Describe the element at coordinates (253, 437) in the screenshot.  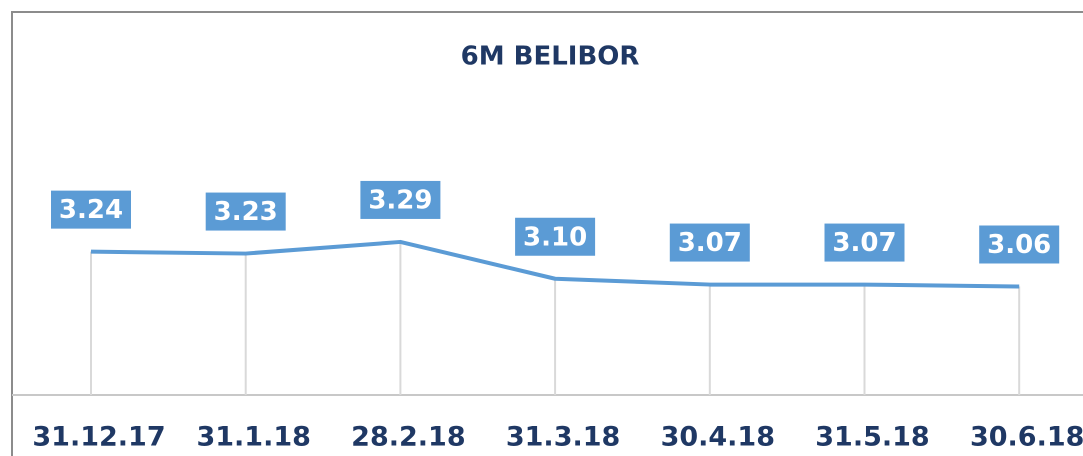
I see `x-tick-label: 31.1.18` at that location.